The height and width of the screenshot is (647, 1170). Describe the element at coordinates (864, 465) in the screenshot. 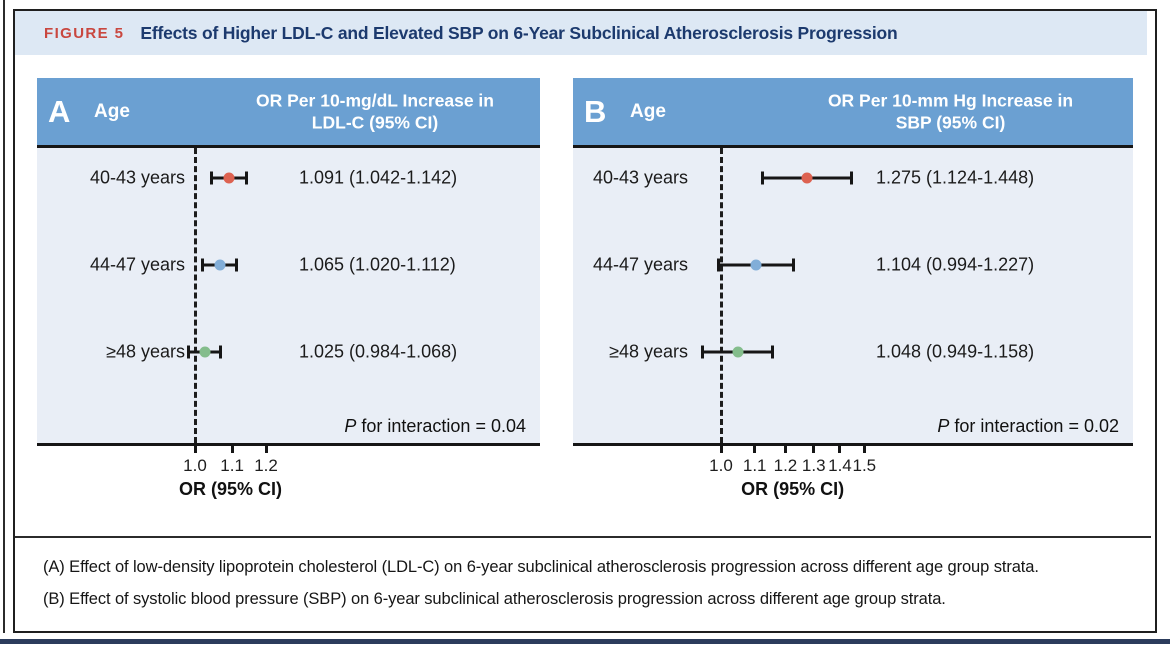

I see `axis-tick-label: 1.5` at that location.